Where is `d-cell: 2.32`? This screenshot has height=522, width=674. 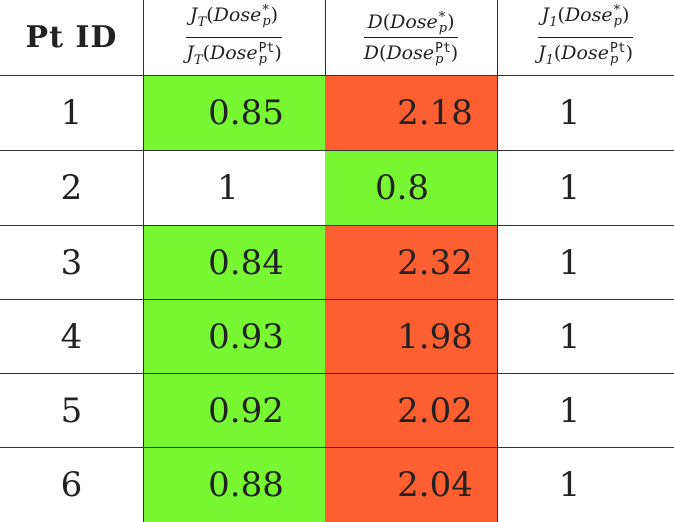
d-cell: 2.32 is located at coordinates (411, 262).